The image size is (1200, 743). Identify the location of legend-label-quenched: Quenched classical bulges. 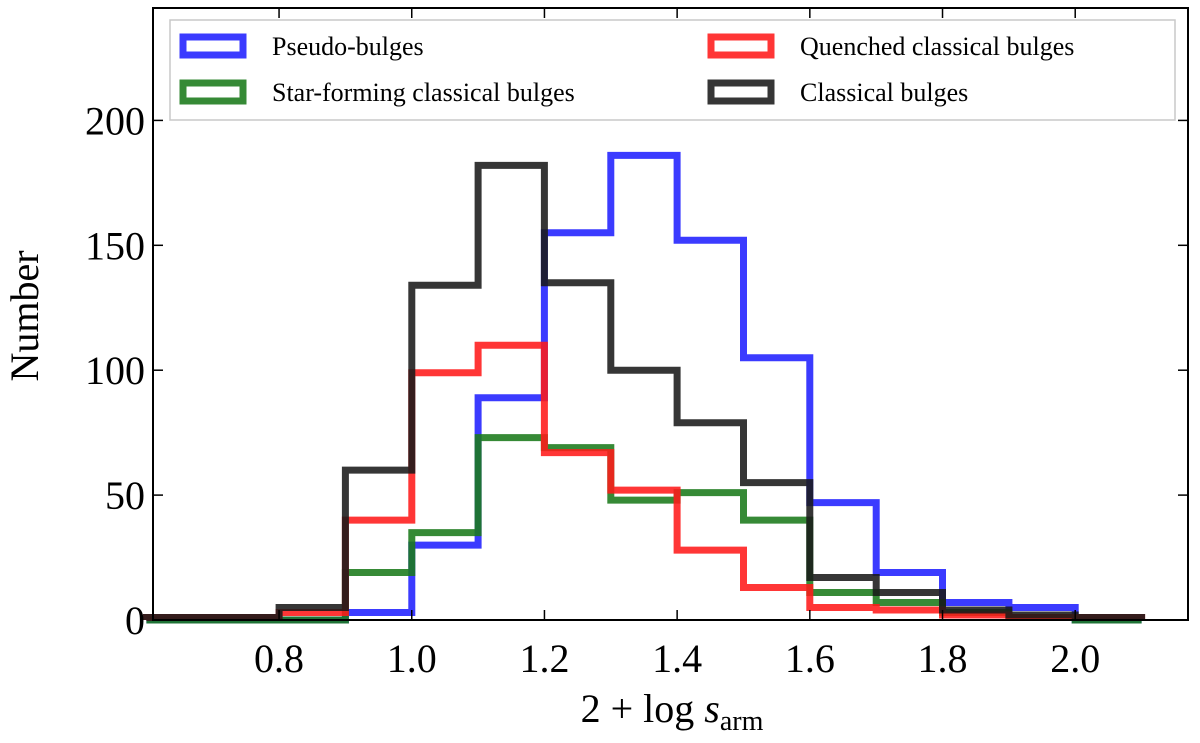
(937, 46).